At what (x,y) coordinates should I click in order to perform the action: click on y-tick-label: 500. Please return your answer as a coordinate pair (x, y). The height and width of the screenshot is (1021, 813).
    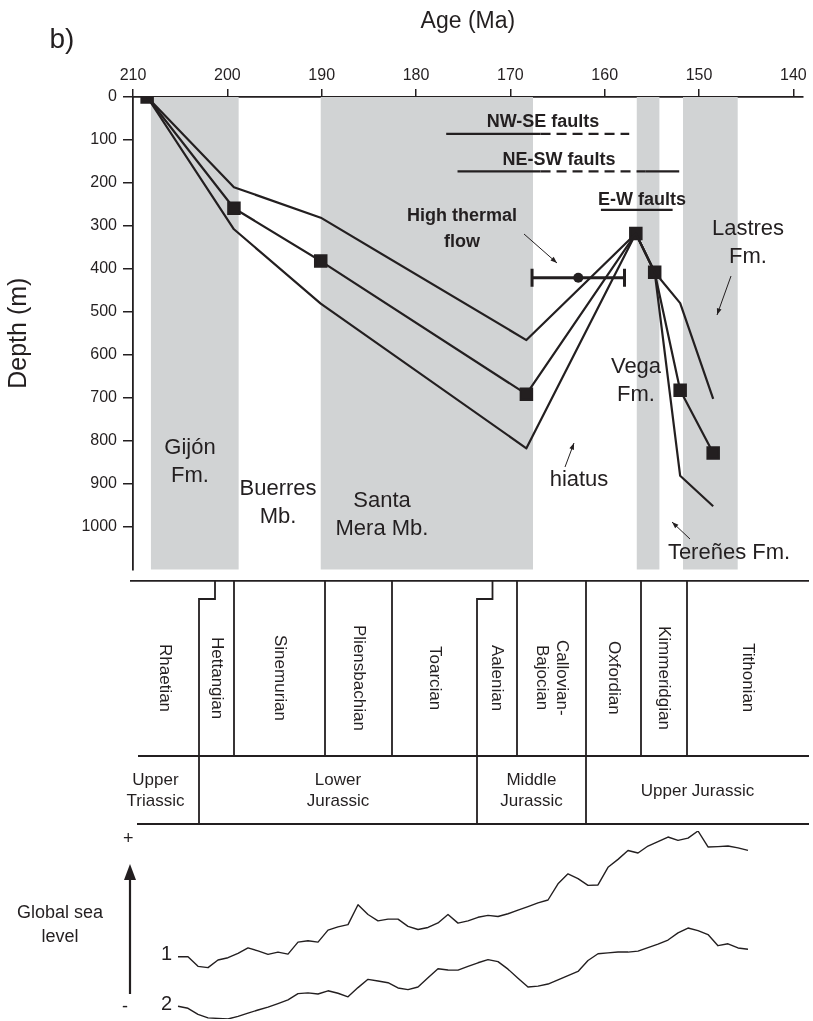
    Looking at the image, I should click on (104, 311).